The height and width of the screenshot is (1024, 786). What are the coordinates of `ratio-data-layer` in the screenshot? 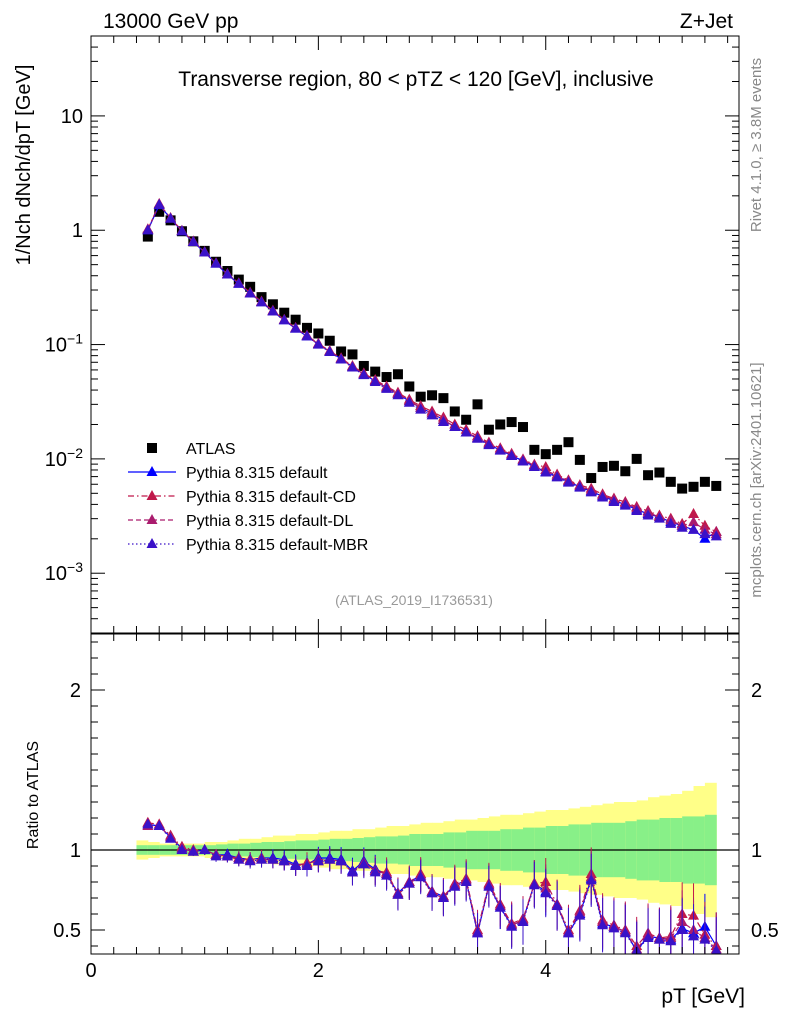 It's located at (432, 885).